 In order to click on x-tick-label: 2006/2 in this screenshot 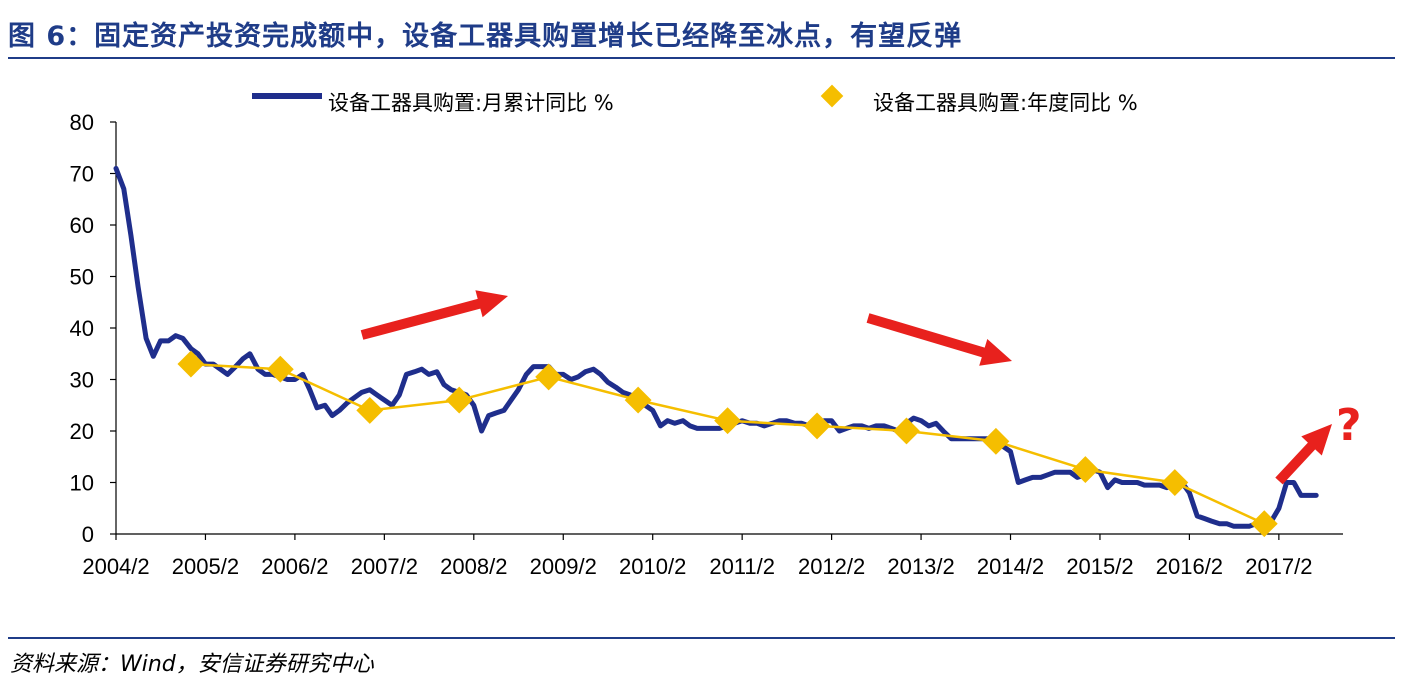, I will do `click(294, 566)`.